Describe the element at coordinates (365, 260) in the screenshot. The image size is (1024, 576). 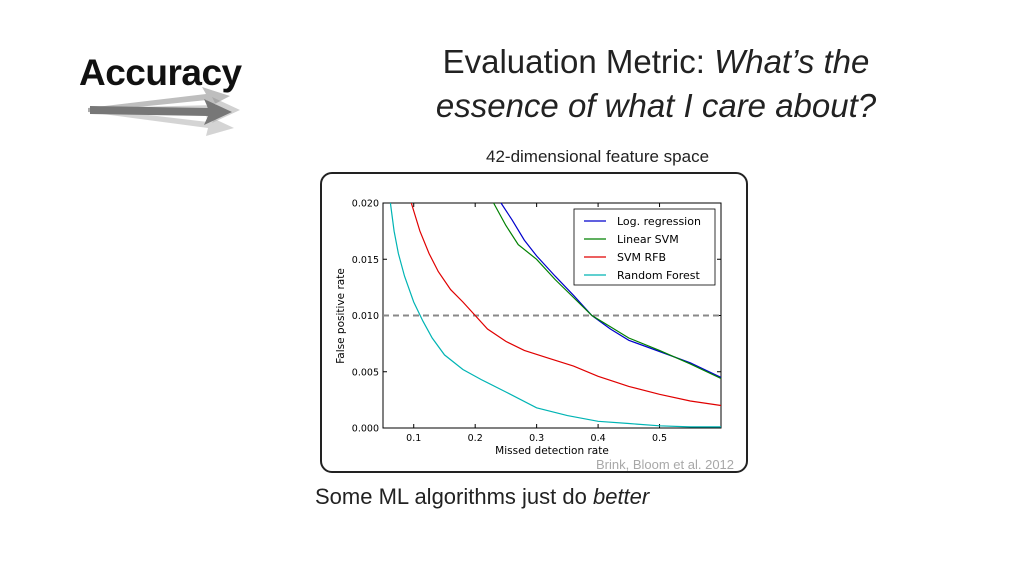
I see `y-tick-label: 0.015` at that location.